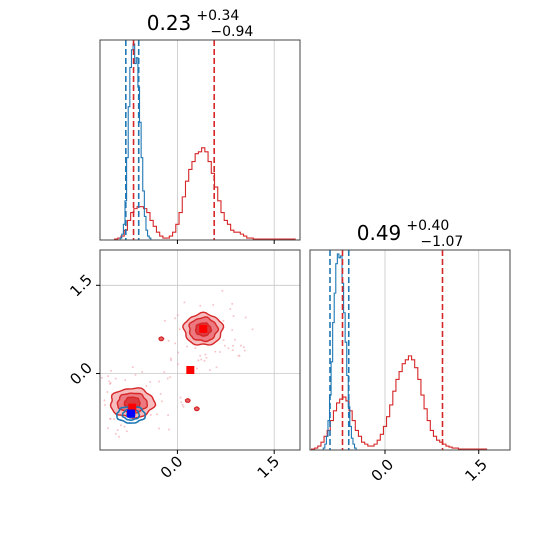 Image resolution: width=550 pixels, height=550 pixels. I want to click on panel-joint-xticks: 0.0 1.5, so click(220, 466).